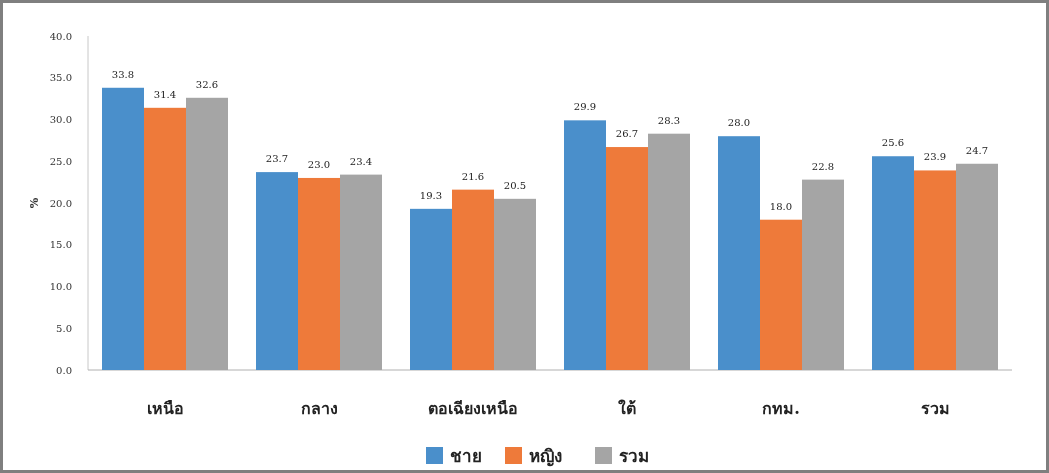  What do you see at coordinates (473, 176) in the screenshot?
I see `data-label: 21.6` at bounding box center [473, 176].